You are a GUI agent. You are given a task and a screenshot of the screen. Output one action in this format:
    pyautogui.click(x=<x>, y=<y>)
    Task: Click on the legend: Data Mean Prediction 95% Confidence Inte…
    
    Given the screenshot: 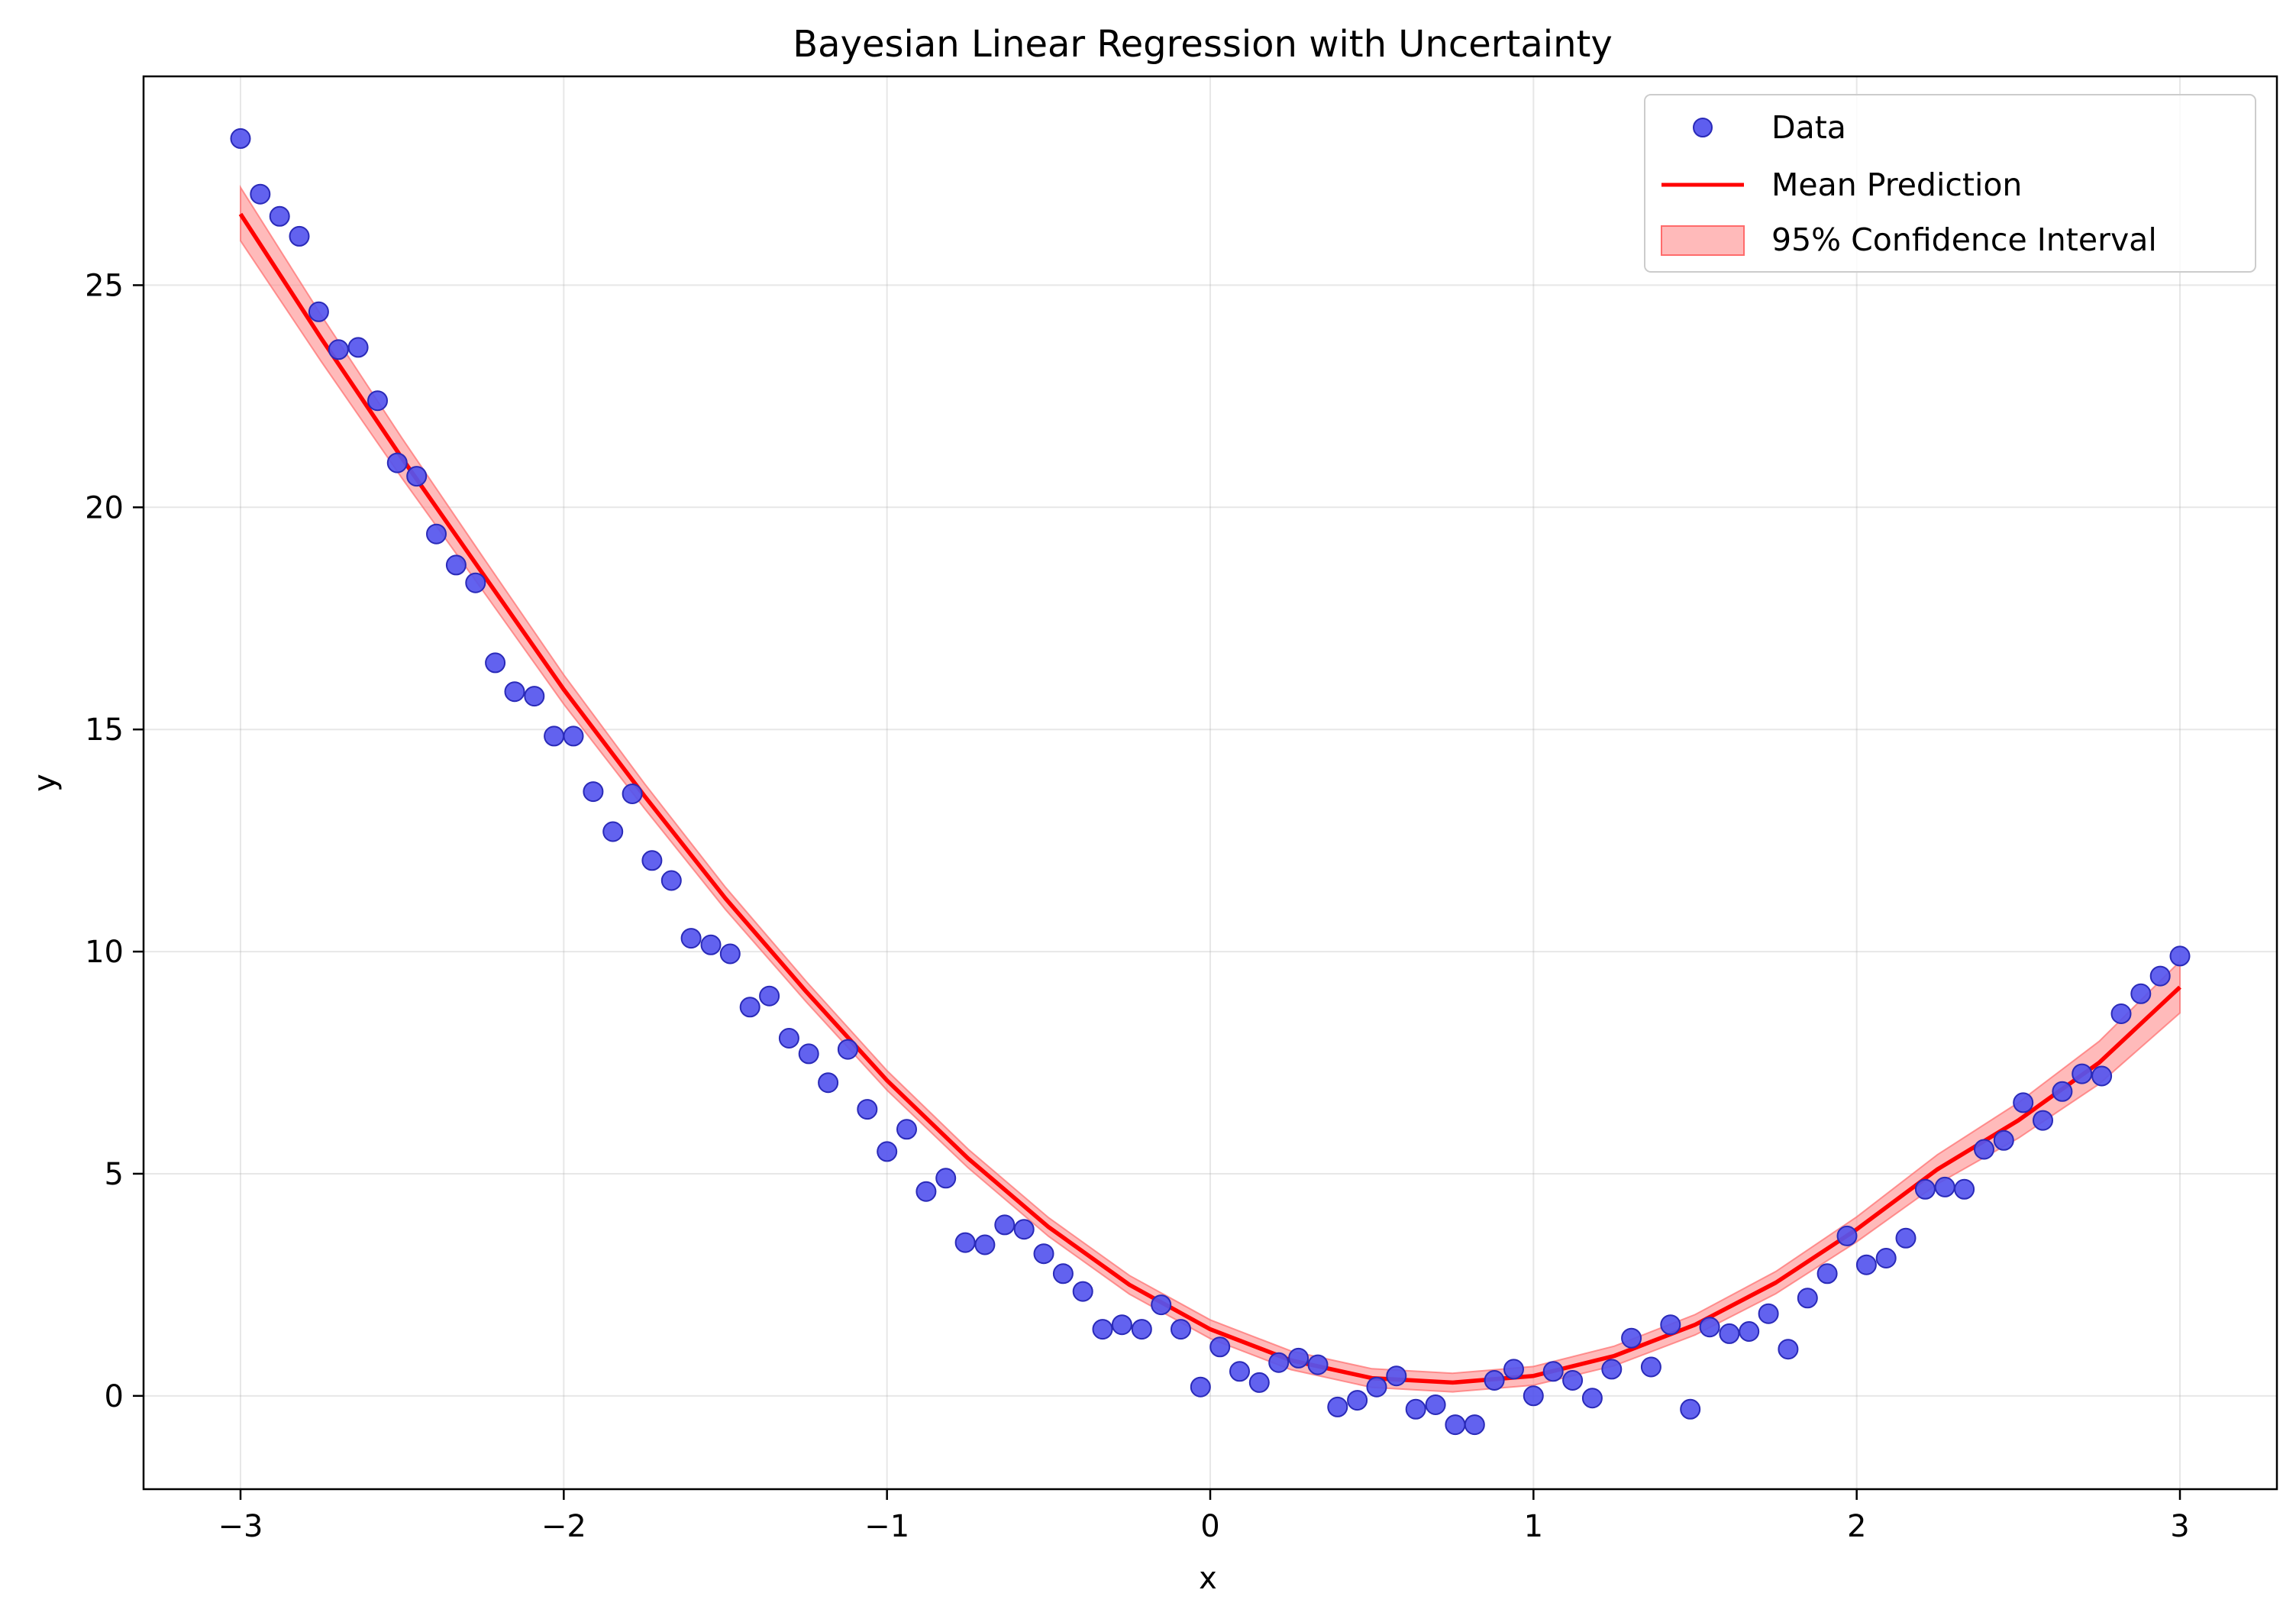 What is the action you would take?
    pyautogui.click(x=1950, y=184)
    